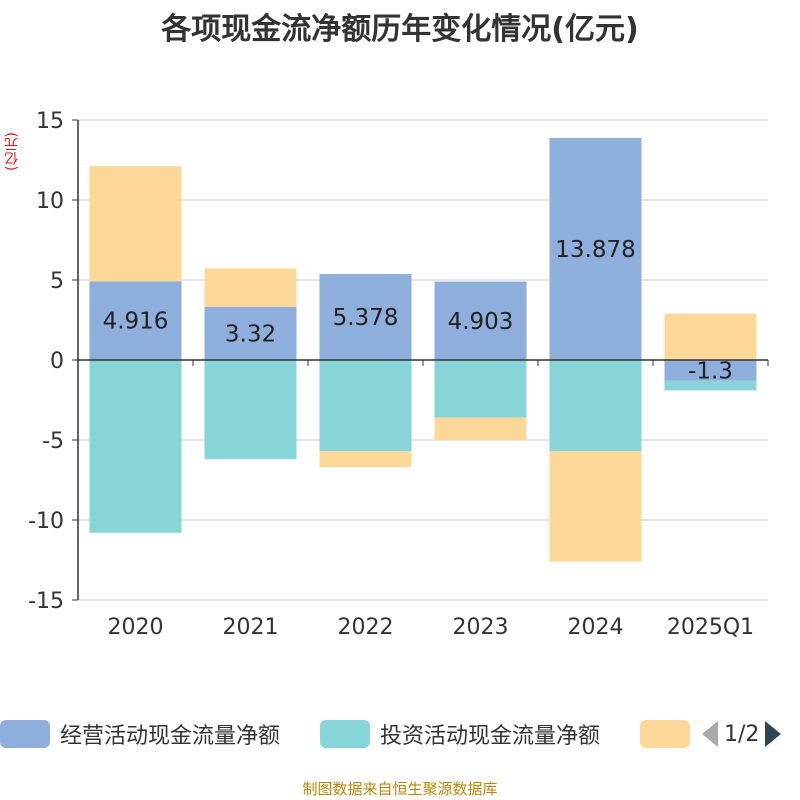  Describe the element at coordinates (46, 521) in the screenshot. I see `y-tick-label: -10` at that location.